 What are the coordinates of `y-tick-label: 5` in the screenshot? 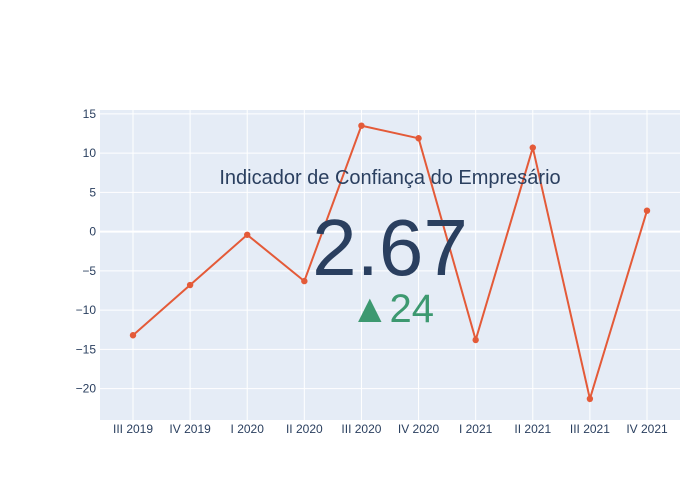 It's located at (92, 192).